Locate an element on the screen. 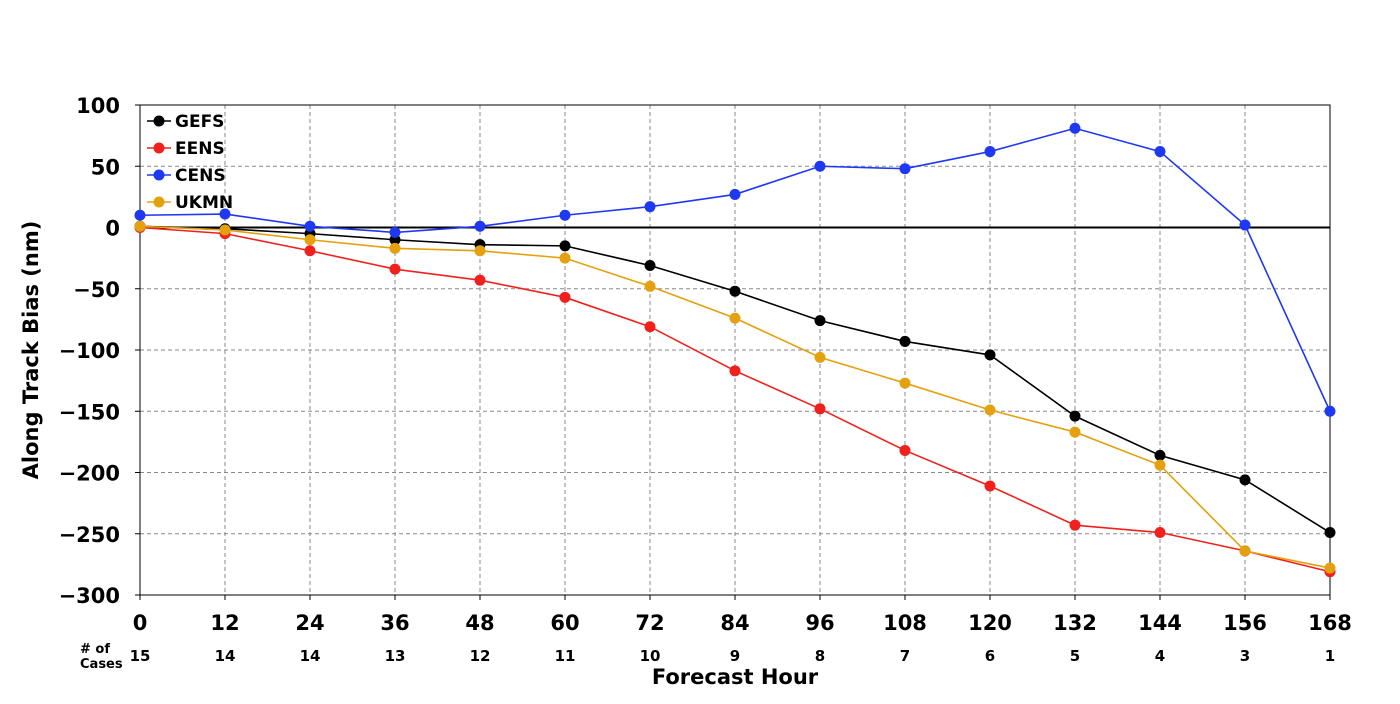 The image size is (1400, 704). legend: GEFS EENS CENS UKMN is located at coordinates (190, 162).